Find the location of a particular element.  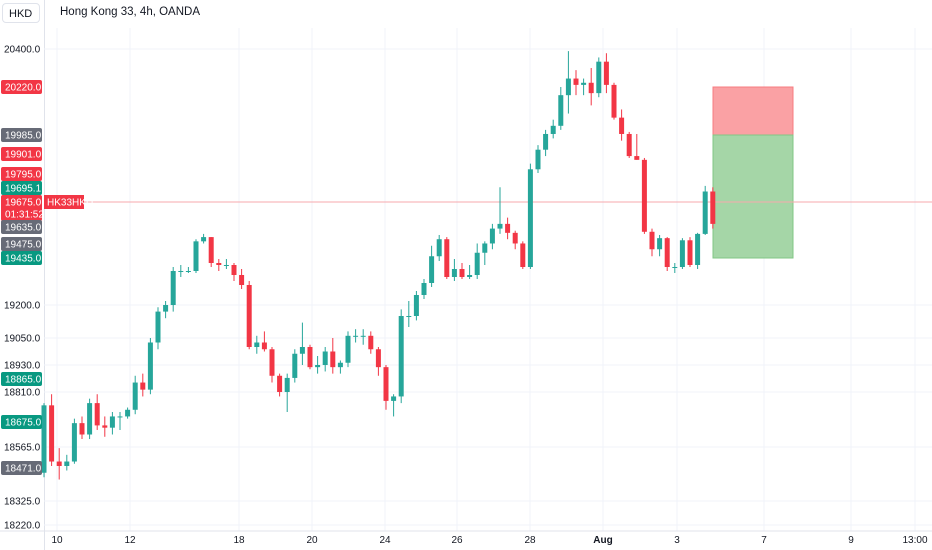

price-tag: 19985.0 is located at coordinates (21, 135).